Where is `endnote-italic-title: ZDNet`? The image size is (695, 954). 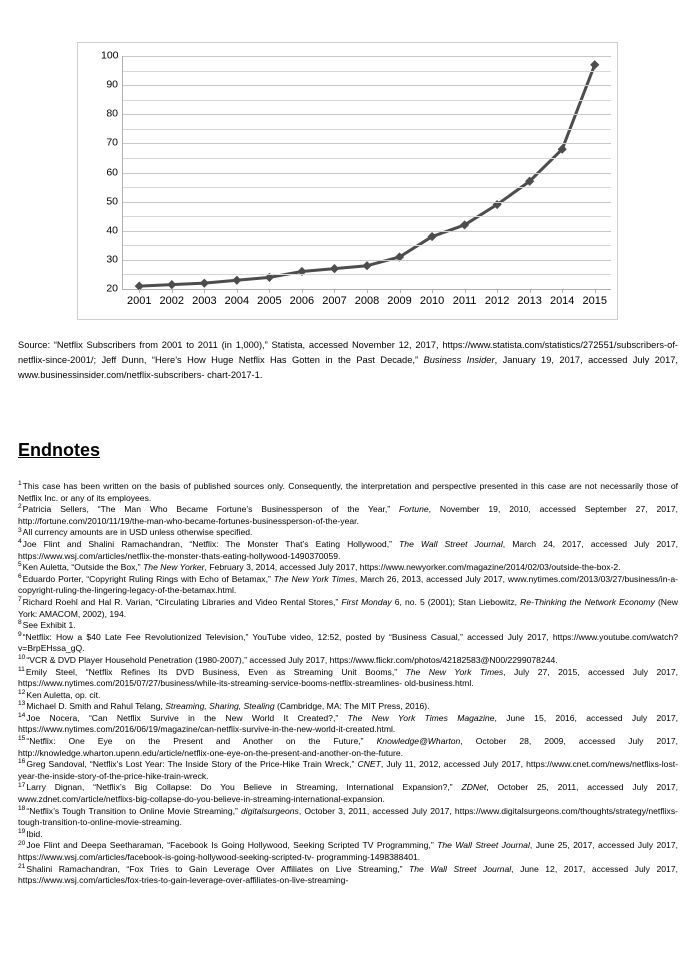
endnote-italic-title: ZDNet is located at coordinates (474, 787).